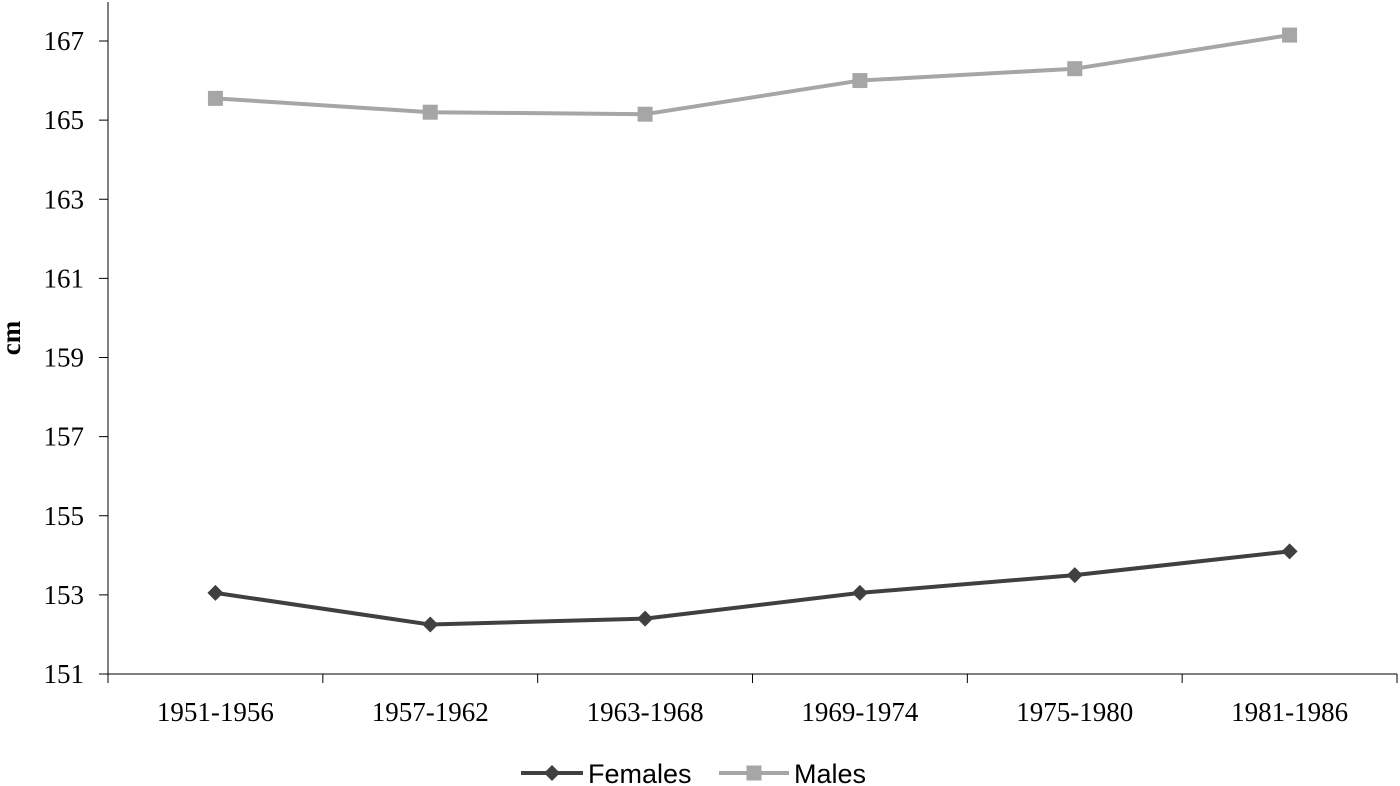 Image resolution: width=1400 pixels, height=786 pixels. I want to click on legend-label: Males, so click(830, 772).